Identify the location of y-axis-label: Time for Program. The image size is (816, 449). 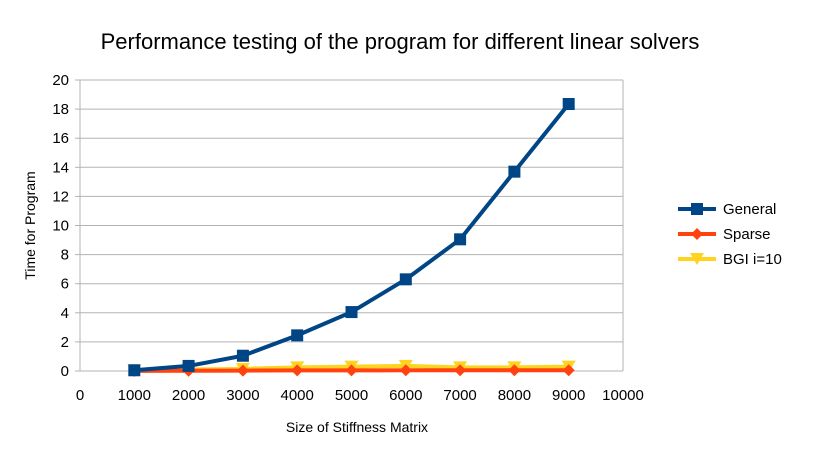
(30, 225).